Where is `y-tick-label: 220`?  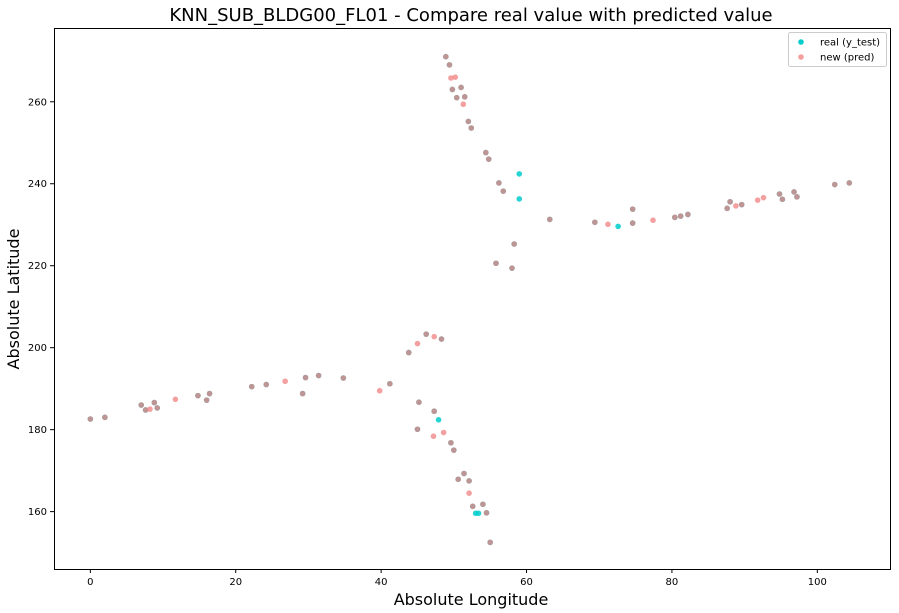
y-tick-label: 220 is located at coordinates (37, 266).